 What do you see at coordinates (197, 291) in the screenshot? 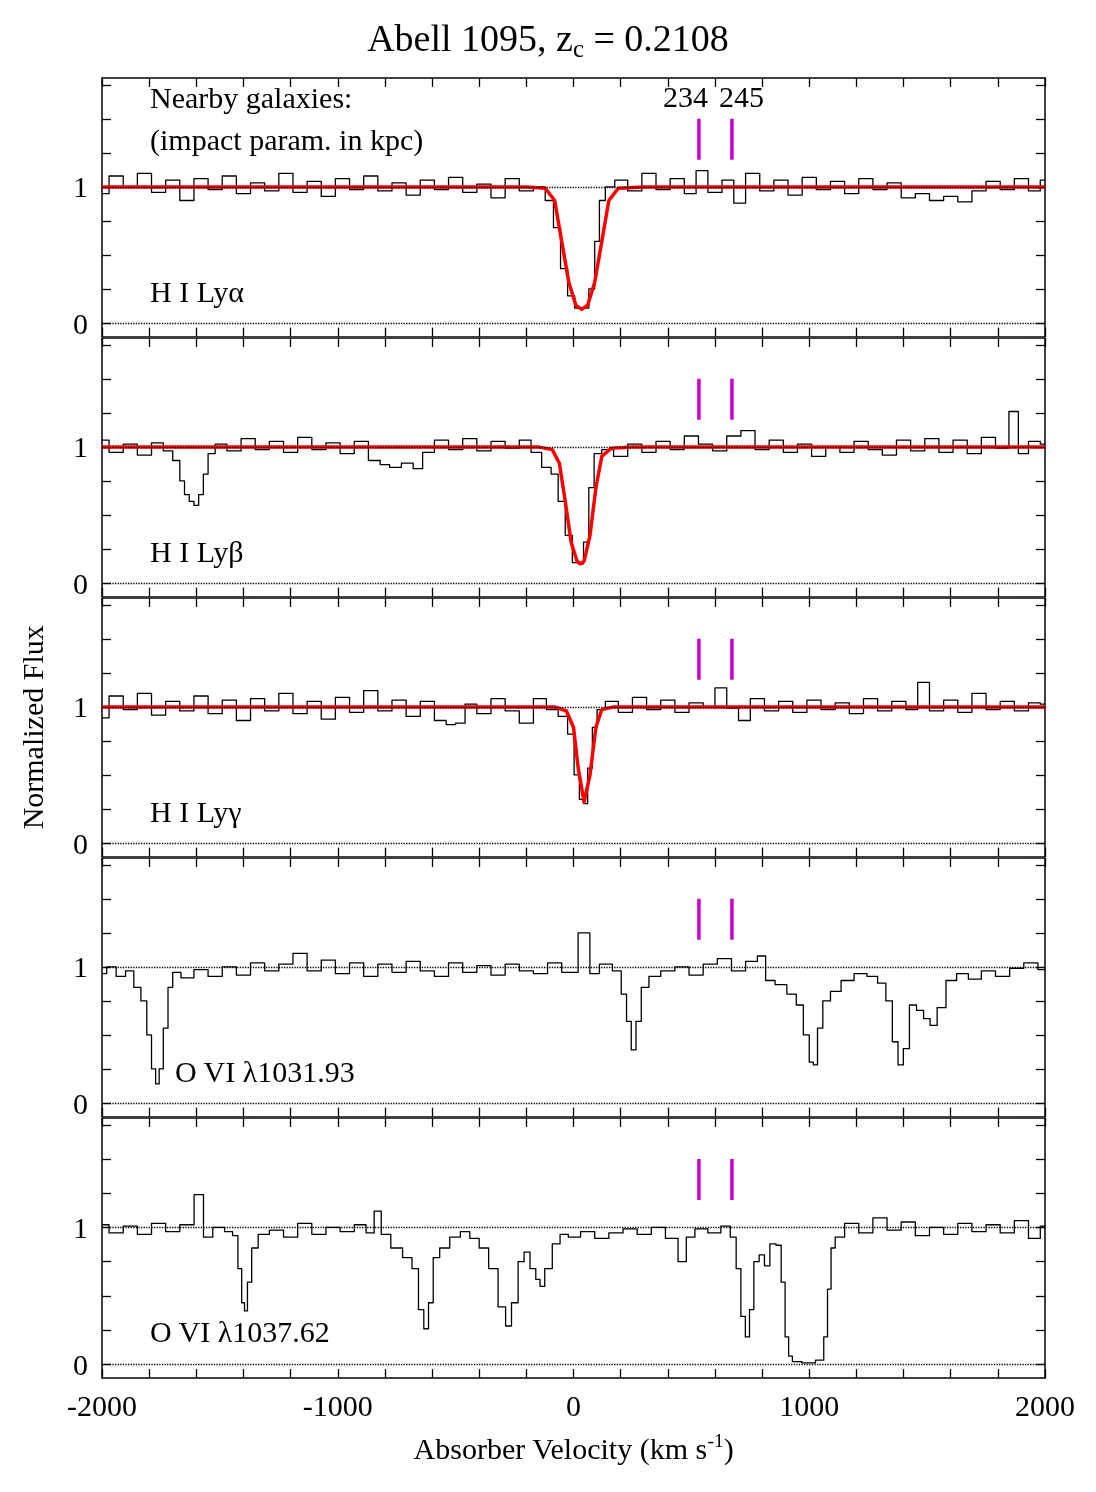
I see `annotation: H I Lyα` at bounding box center [197, 291].